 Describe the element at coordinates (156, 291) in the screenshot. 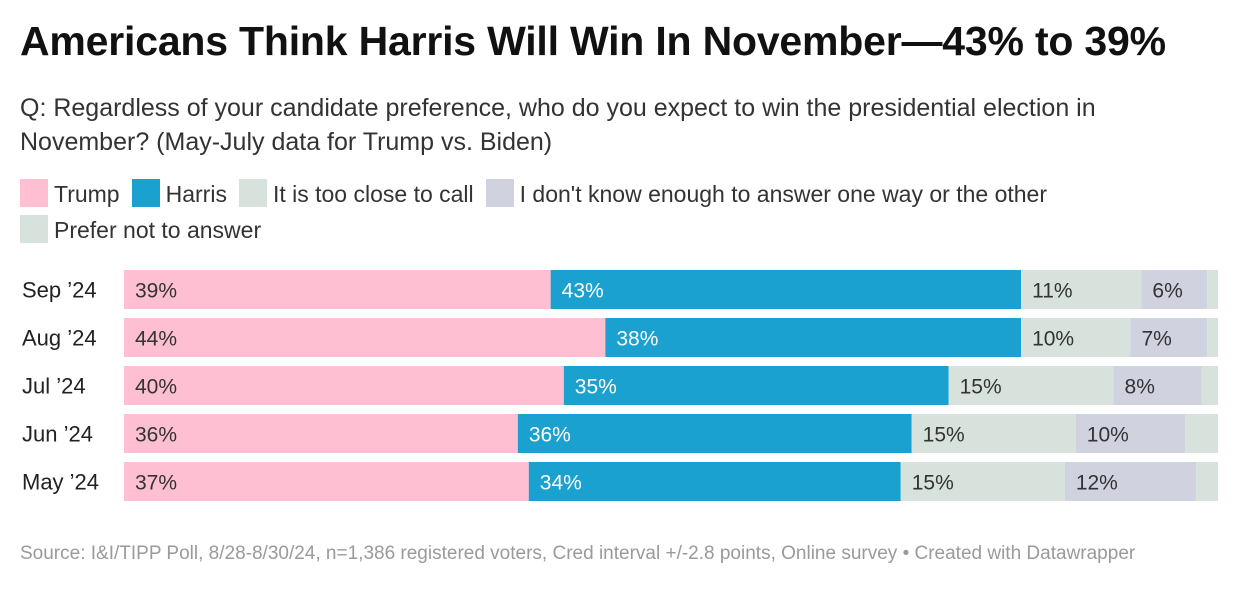

I see `data-label: 39%` at that location.